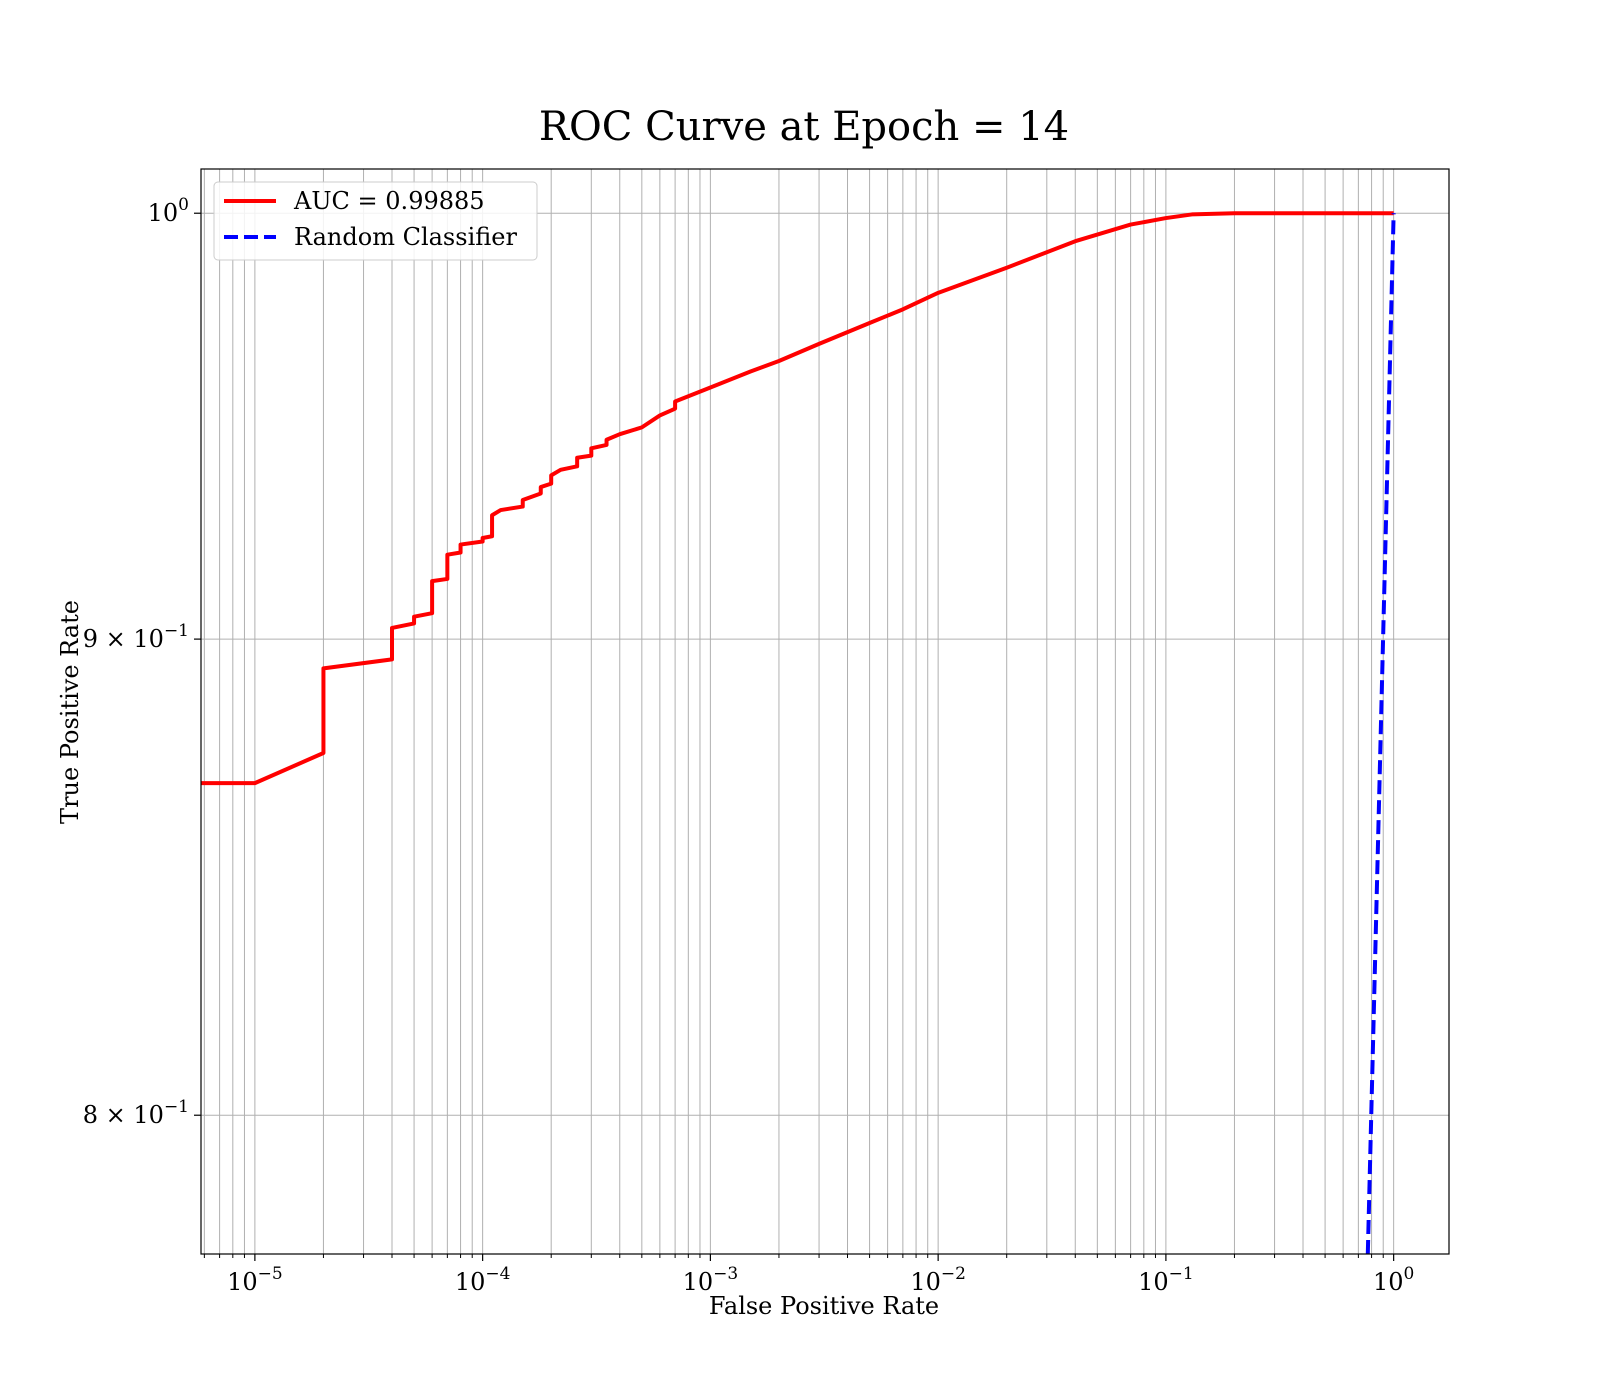  What do you see at coordinates (804, 127) in the screenshot?
I see `chart-title: ROC Curve at Epoch = 14` at bounding box center [804, 127].